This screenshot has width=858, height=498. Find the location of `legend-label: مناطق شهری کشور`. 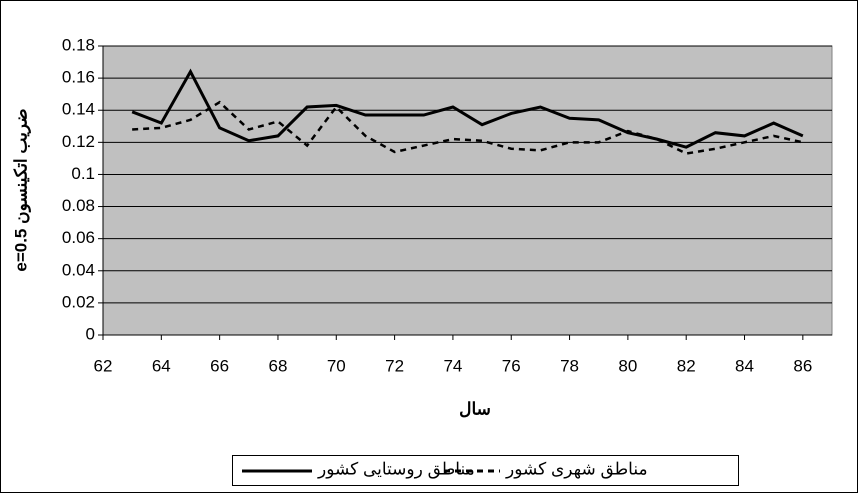

legend-label: مناطق شهری کشور is located at coordinates (576, 469).